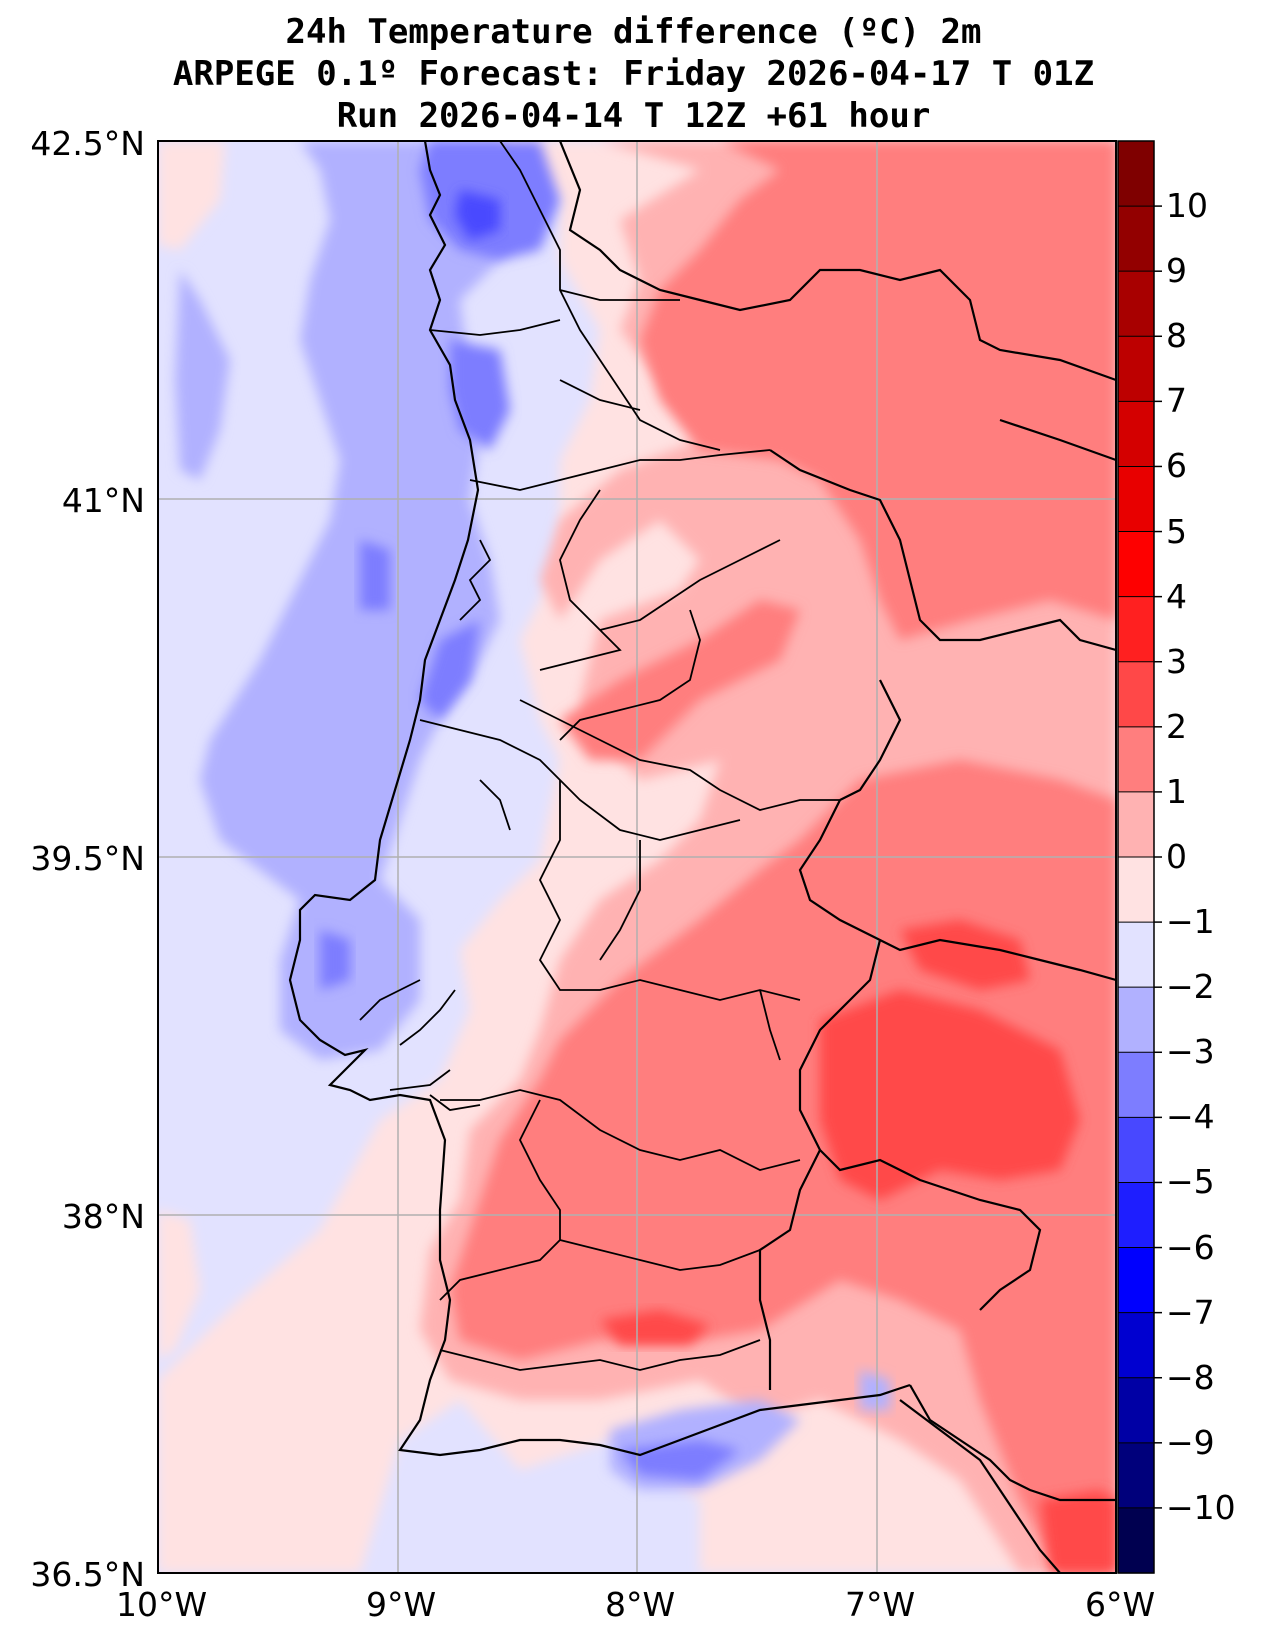 The width and height of the screenshot is (1267, 1648). What do you see at coordinates (1176, 466) in the screenshot?
I see `colorbar-label: 6` at bounding box center [1176, 466].